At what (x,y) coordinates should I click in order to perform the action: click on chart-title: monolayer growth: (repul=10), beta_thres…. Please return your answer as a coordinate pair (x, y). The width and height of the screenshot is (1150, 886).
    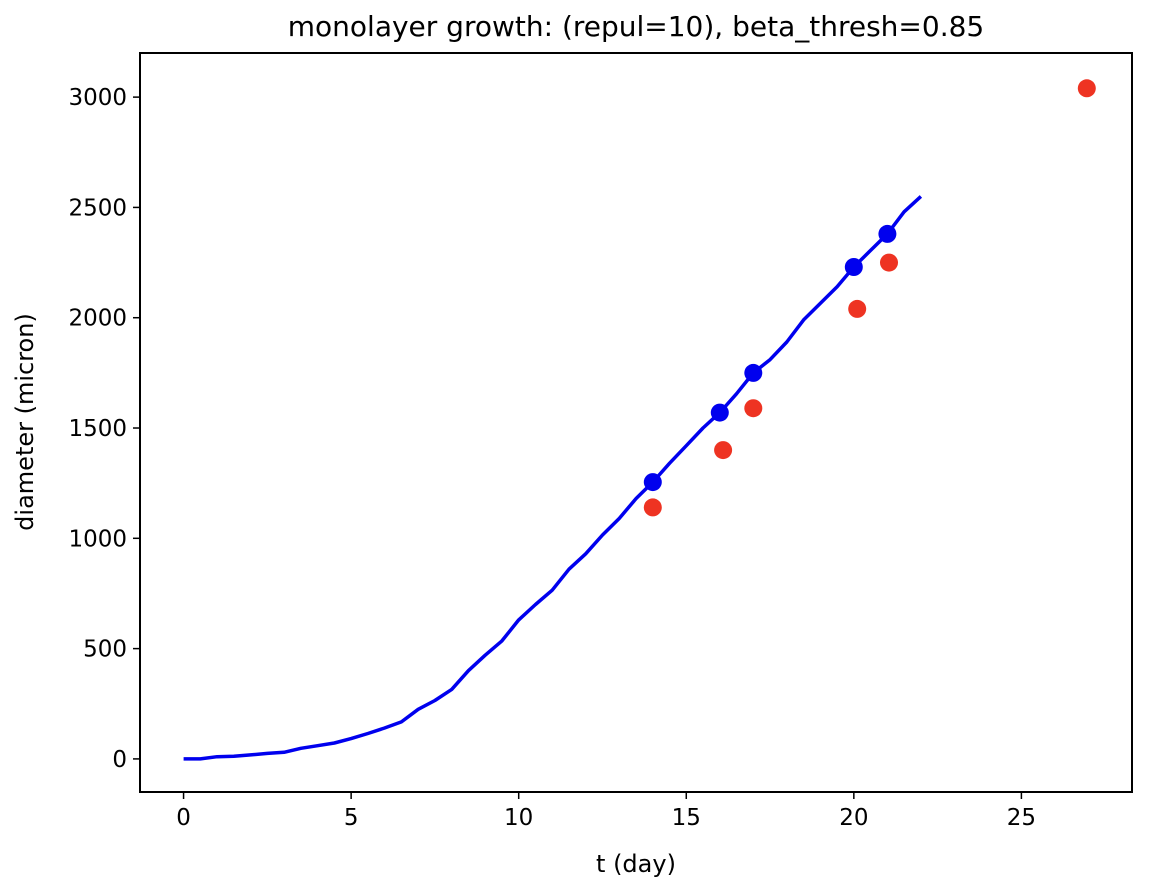
    Looking at the image, I should click on (636, 26).